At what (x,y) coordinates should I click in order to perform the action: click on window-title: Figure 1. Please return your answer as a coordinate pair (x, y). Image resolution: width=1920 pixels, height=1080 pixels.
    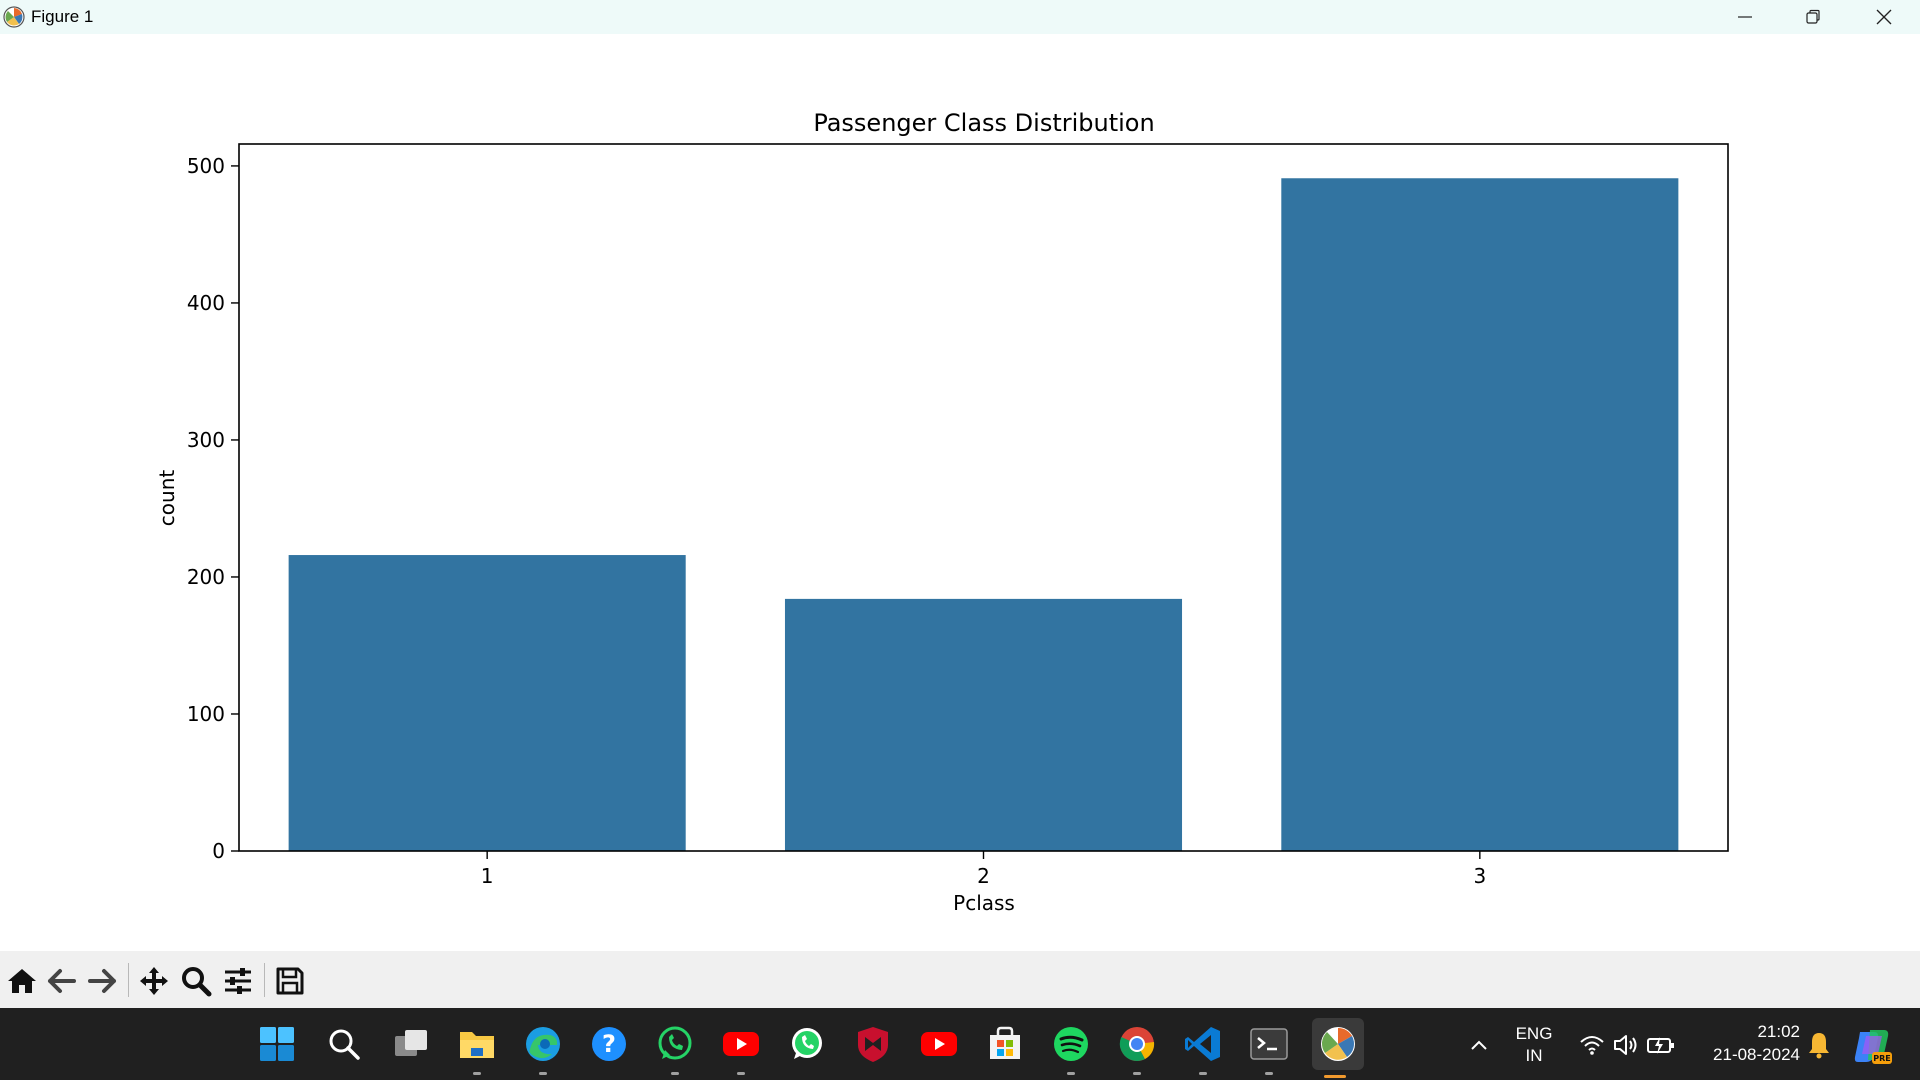
    Looking at the image, I should click on (62, 16).